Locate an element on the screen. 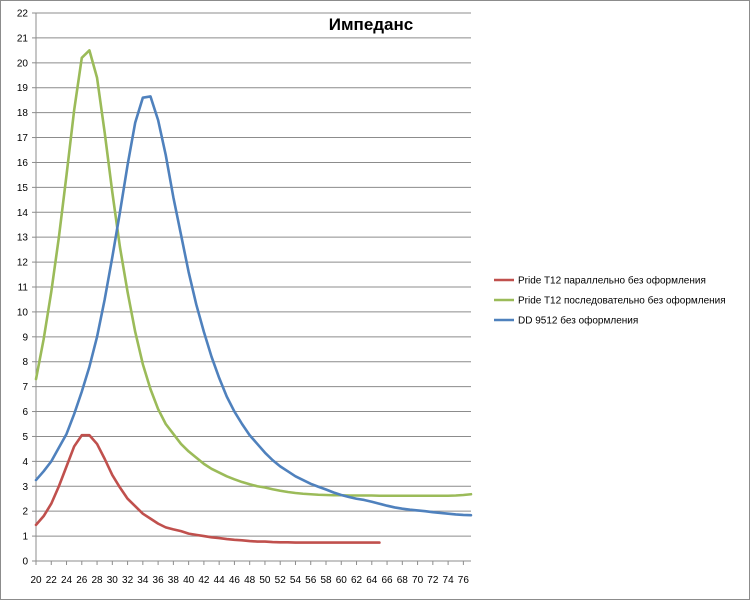  legend-label-3: DD 9512 без оформления is located at coordinates (578, 321).